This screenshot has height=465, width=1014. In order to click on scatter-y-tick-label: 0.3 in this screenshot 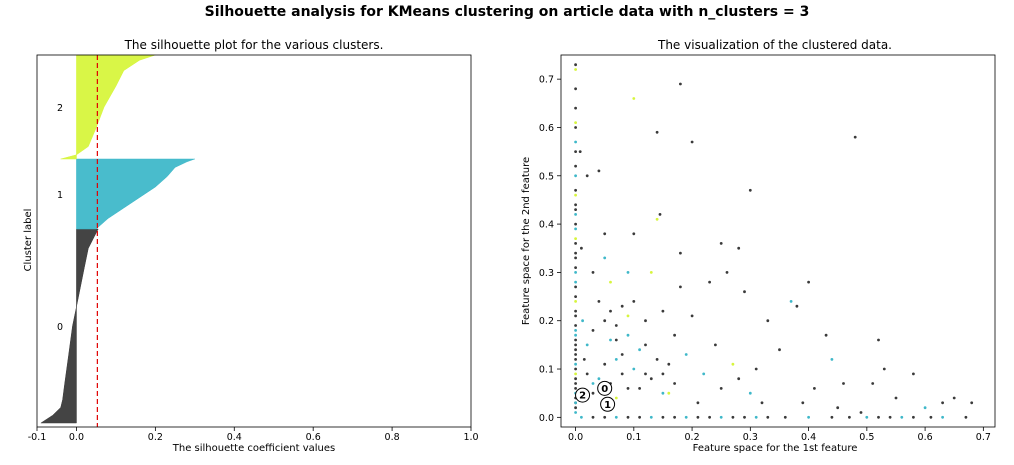, I will do `click(546, 273)`.